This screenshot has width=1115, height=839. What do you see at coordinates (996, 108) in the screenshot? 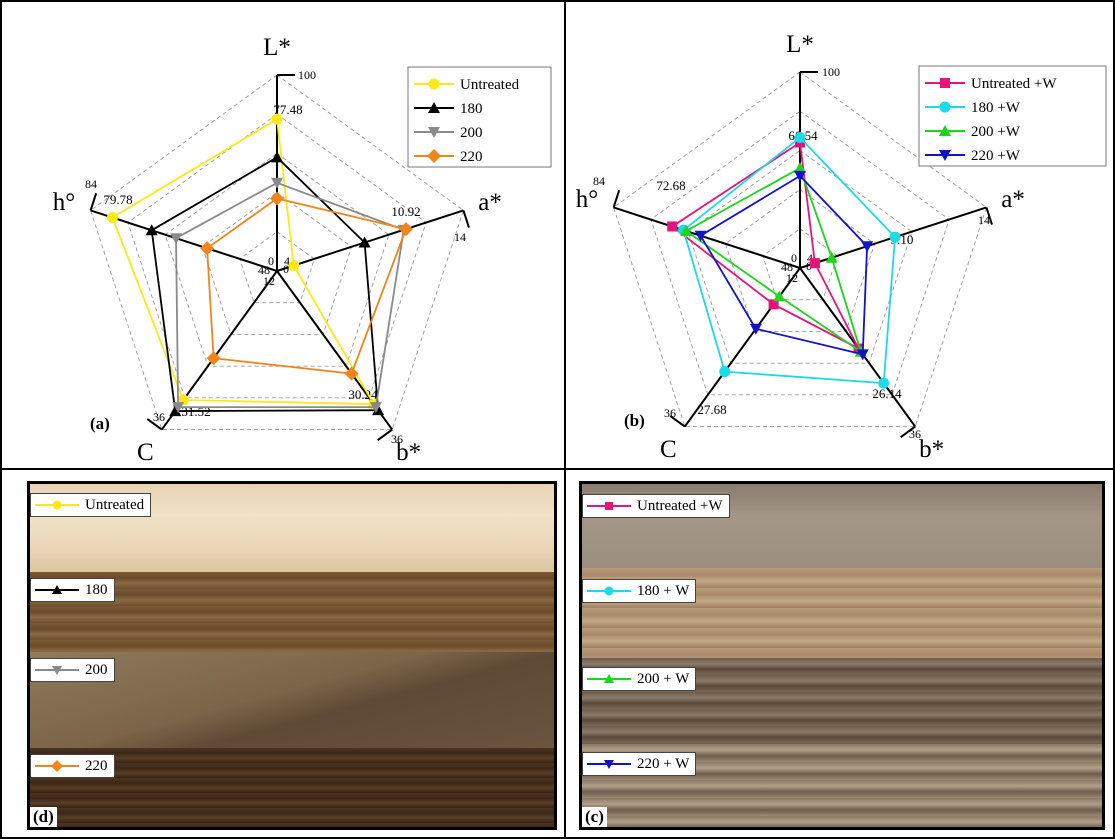
I see `legend-label: 180 +W` at bounding box center [996, 108].